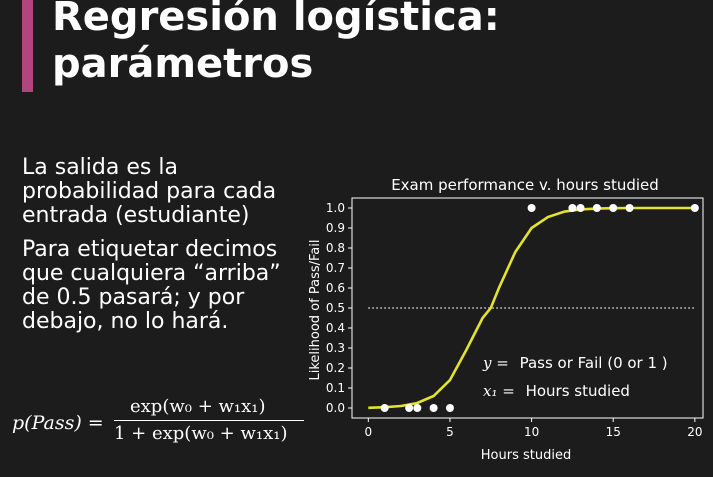  What do you see at coordinates (335, 348) in the screenshot?
I see `y-tick-label: 0.3` at bounding box center [335, 348].